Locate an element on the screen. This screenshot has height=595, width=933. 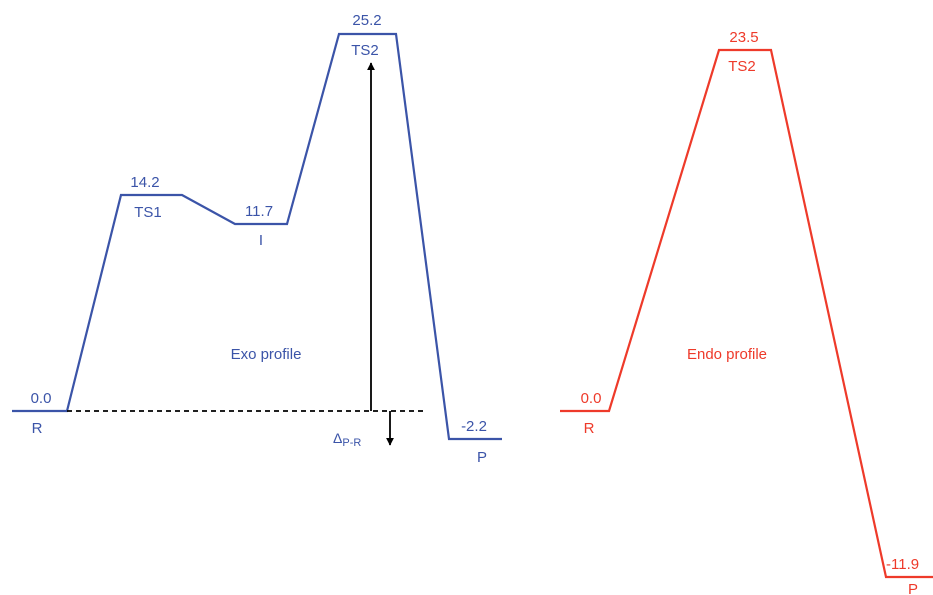
exo-i-label: I is located at coordinates (261, 240).